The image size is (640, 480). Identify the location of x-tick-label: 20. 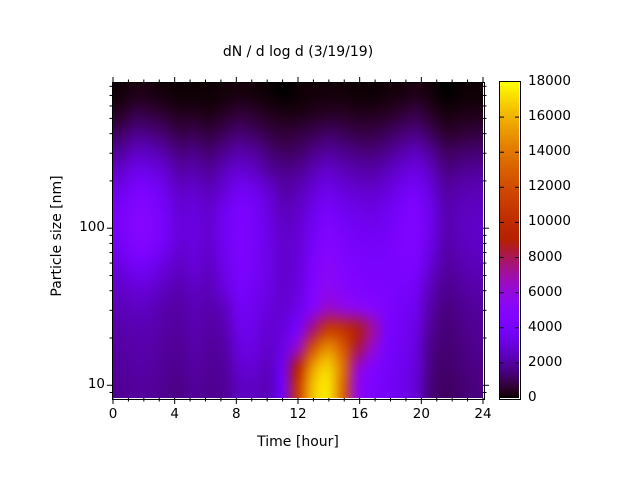
(421, 414).